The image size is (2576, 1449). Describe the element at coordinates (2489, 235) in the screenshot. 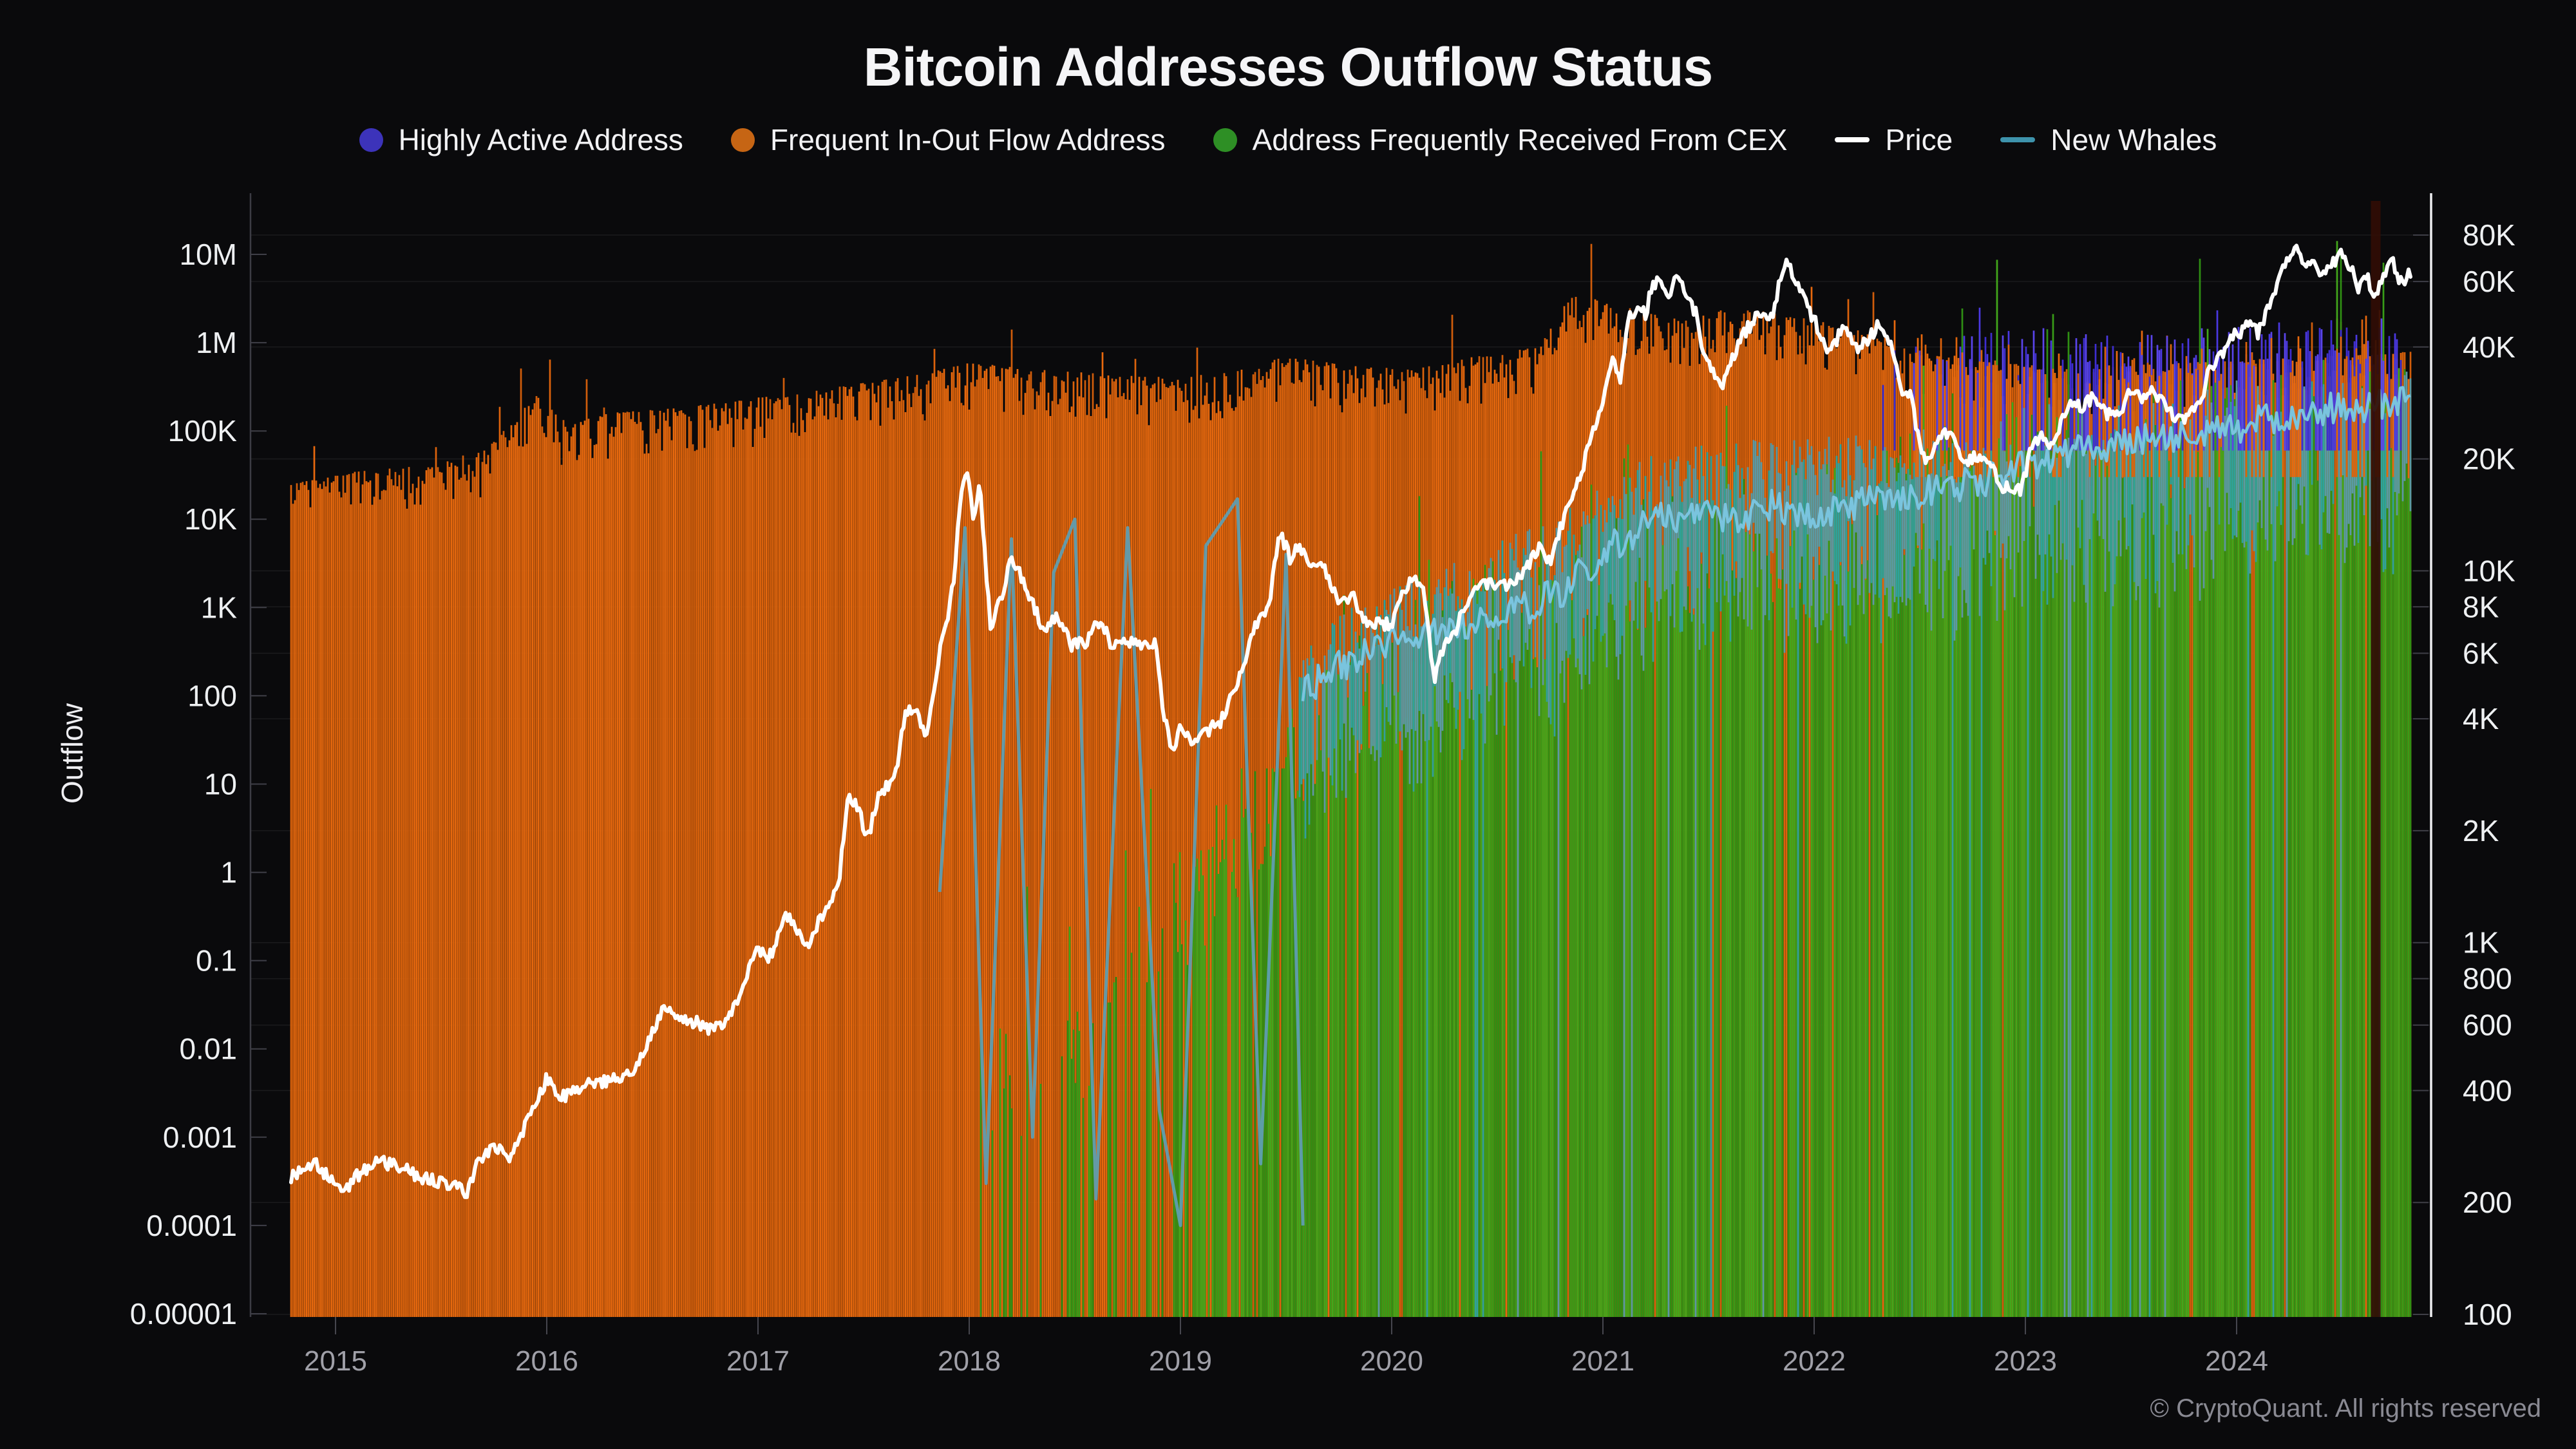

I see `right-axis-tick-label: 80K` at that location.